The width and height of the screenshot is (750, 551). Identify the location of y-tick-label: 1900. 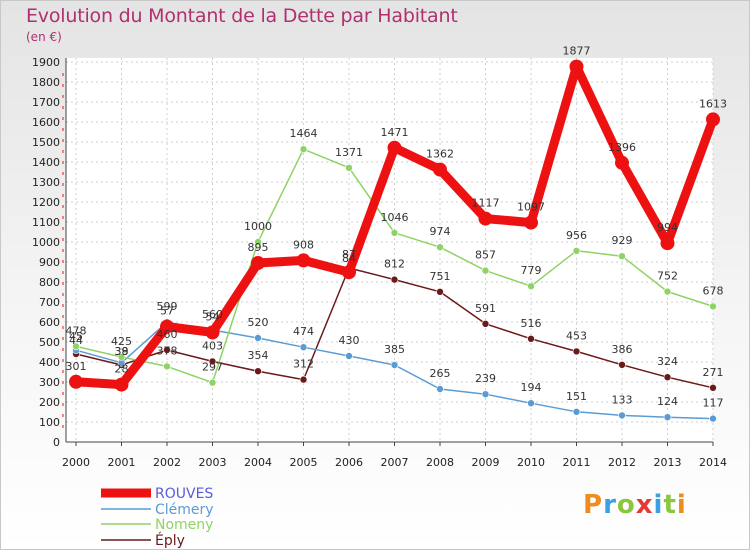
(46, 62).